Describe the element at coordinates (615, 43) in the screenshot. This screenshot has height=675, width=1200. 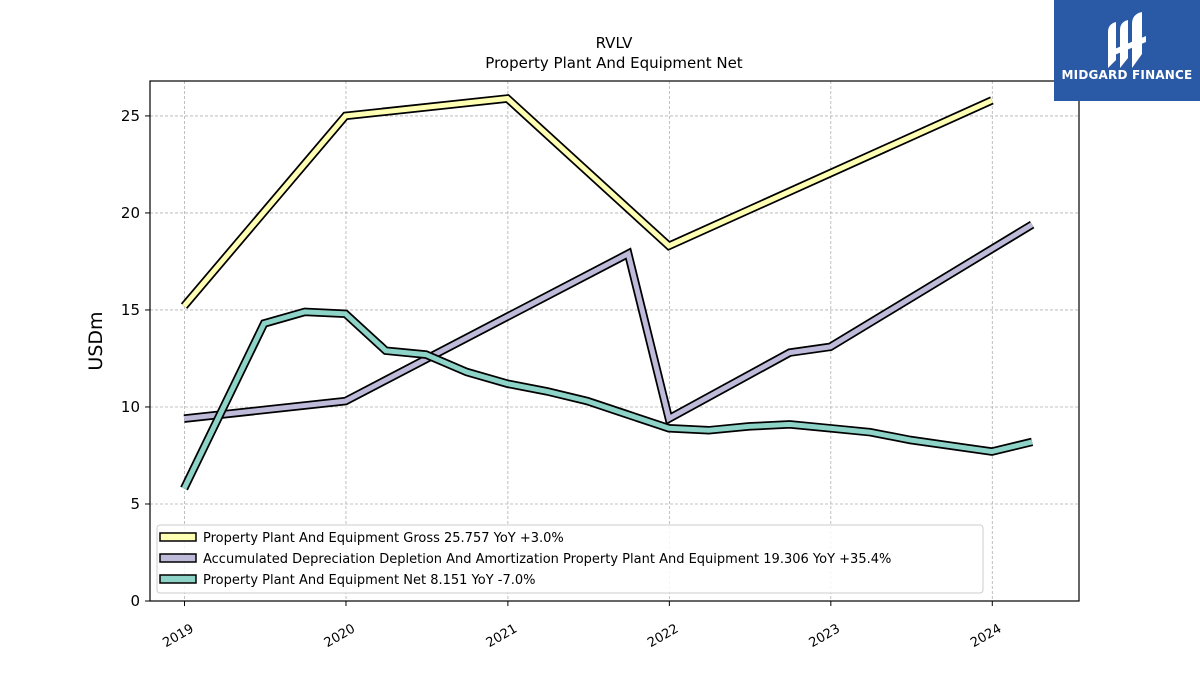
I see `chart-title: RVLV` at that location.